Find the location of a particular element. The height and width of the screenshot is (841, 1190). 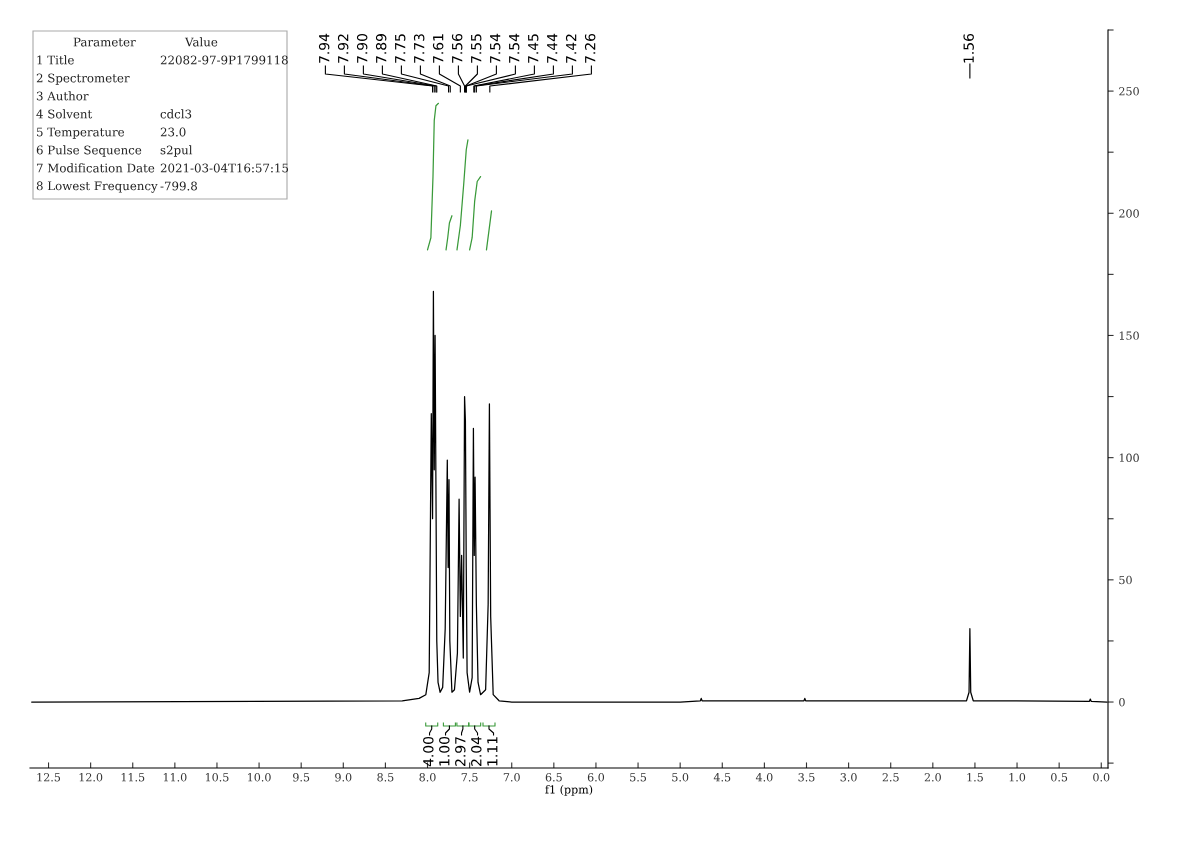

x-tick-label: 1.5 is located at coordinates (975, 777).